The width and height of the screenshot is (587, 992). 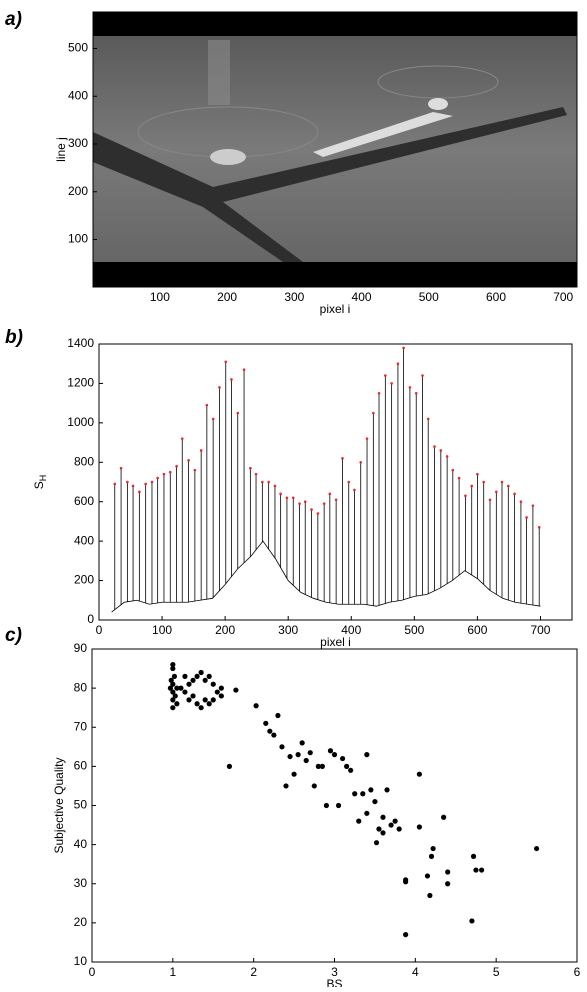 I want to click on x-tick-label: 700, so click(x=540, y=630).